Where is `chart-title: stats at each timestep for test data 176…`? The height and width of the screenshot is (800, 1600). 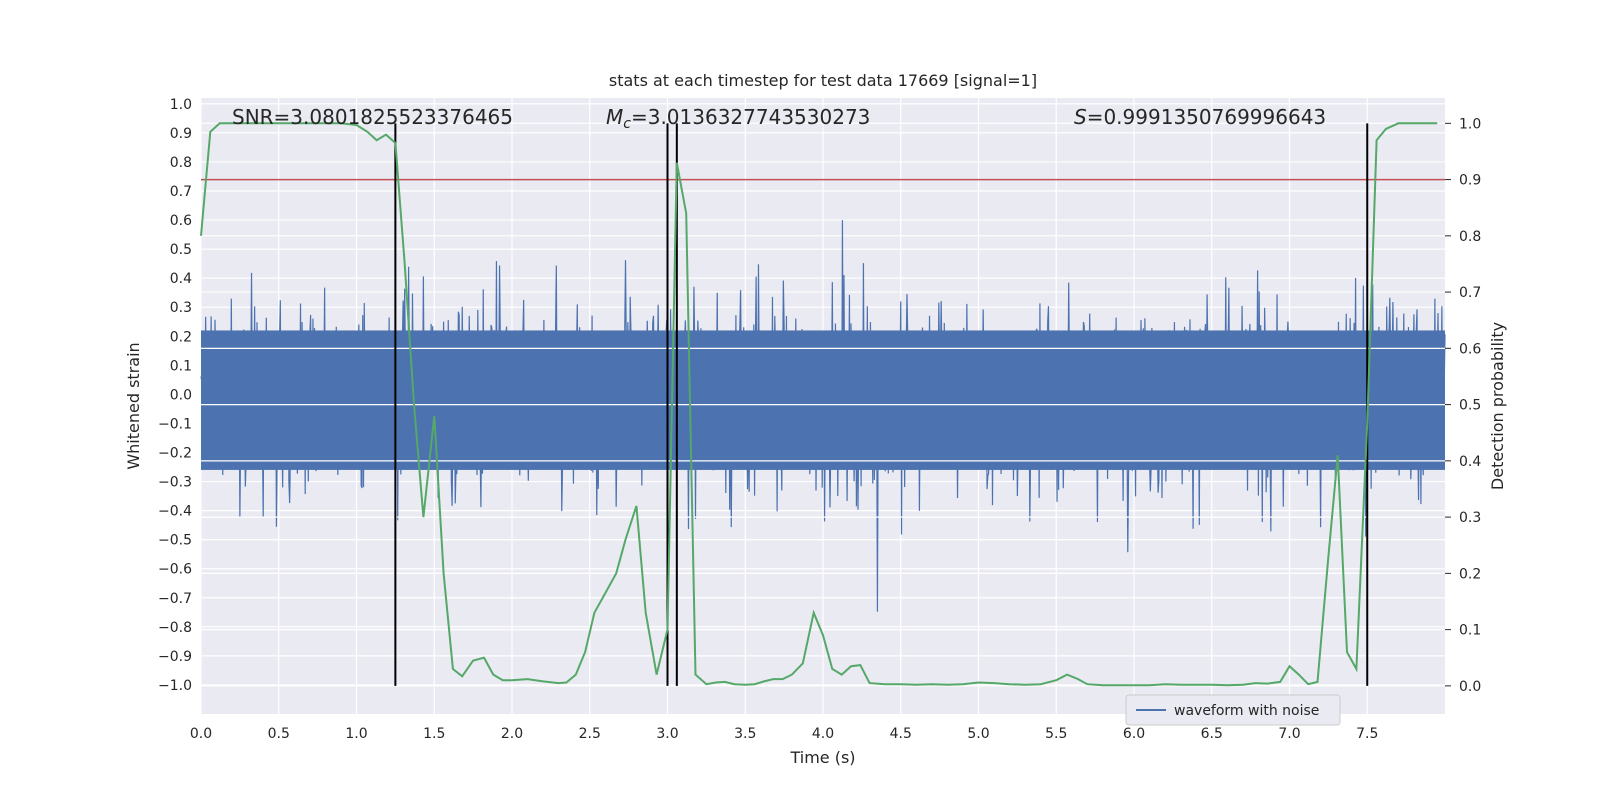 chart-title: stats at each timestep for test data 176… is located at coordinates (823, 80).